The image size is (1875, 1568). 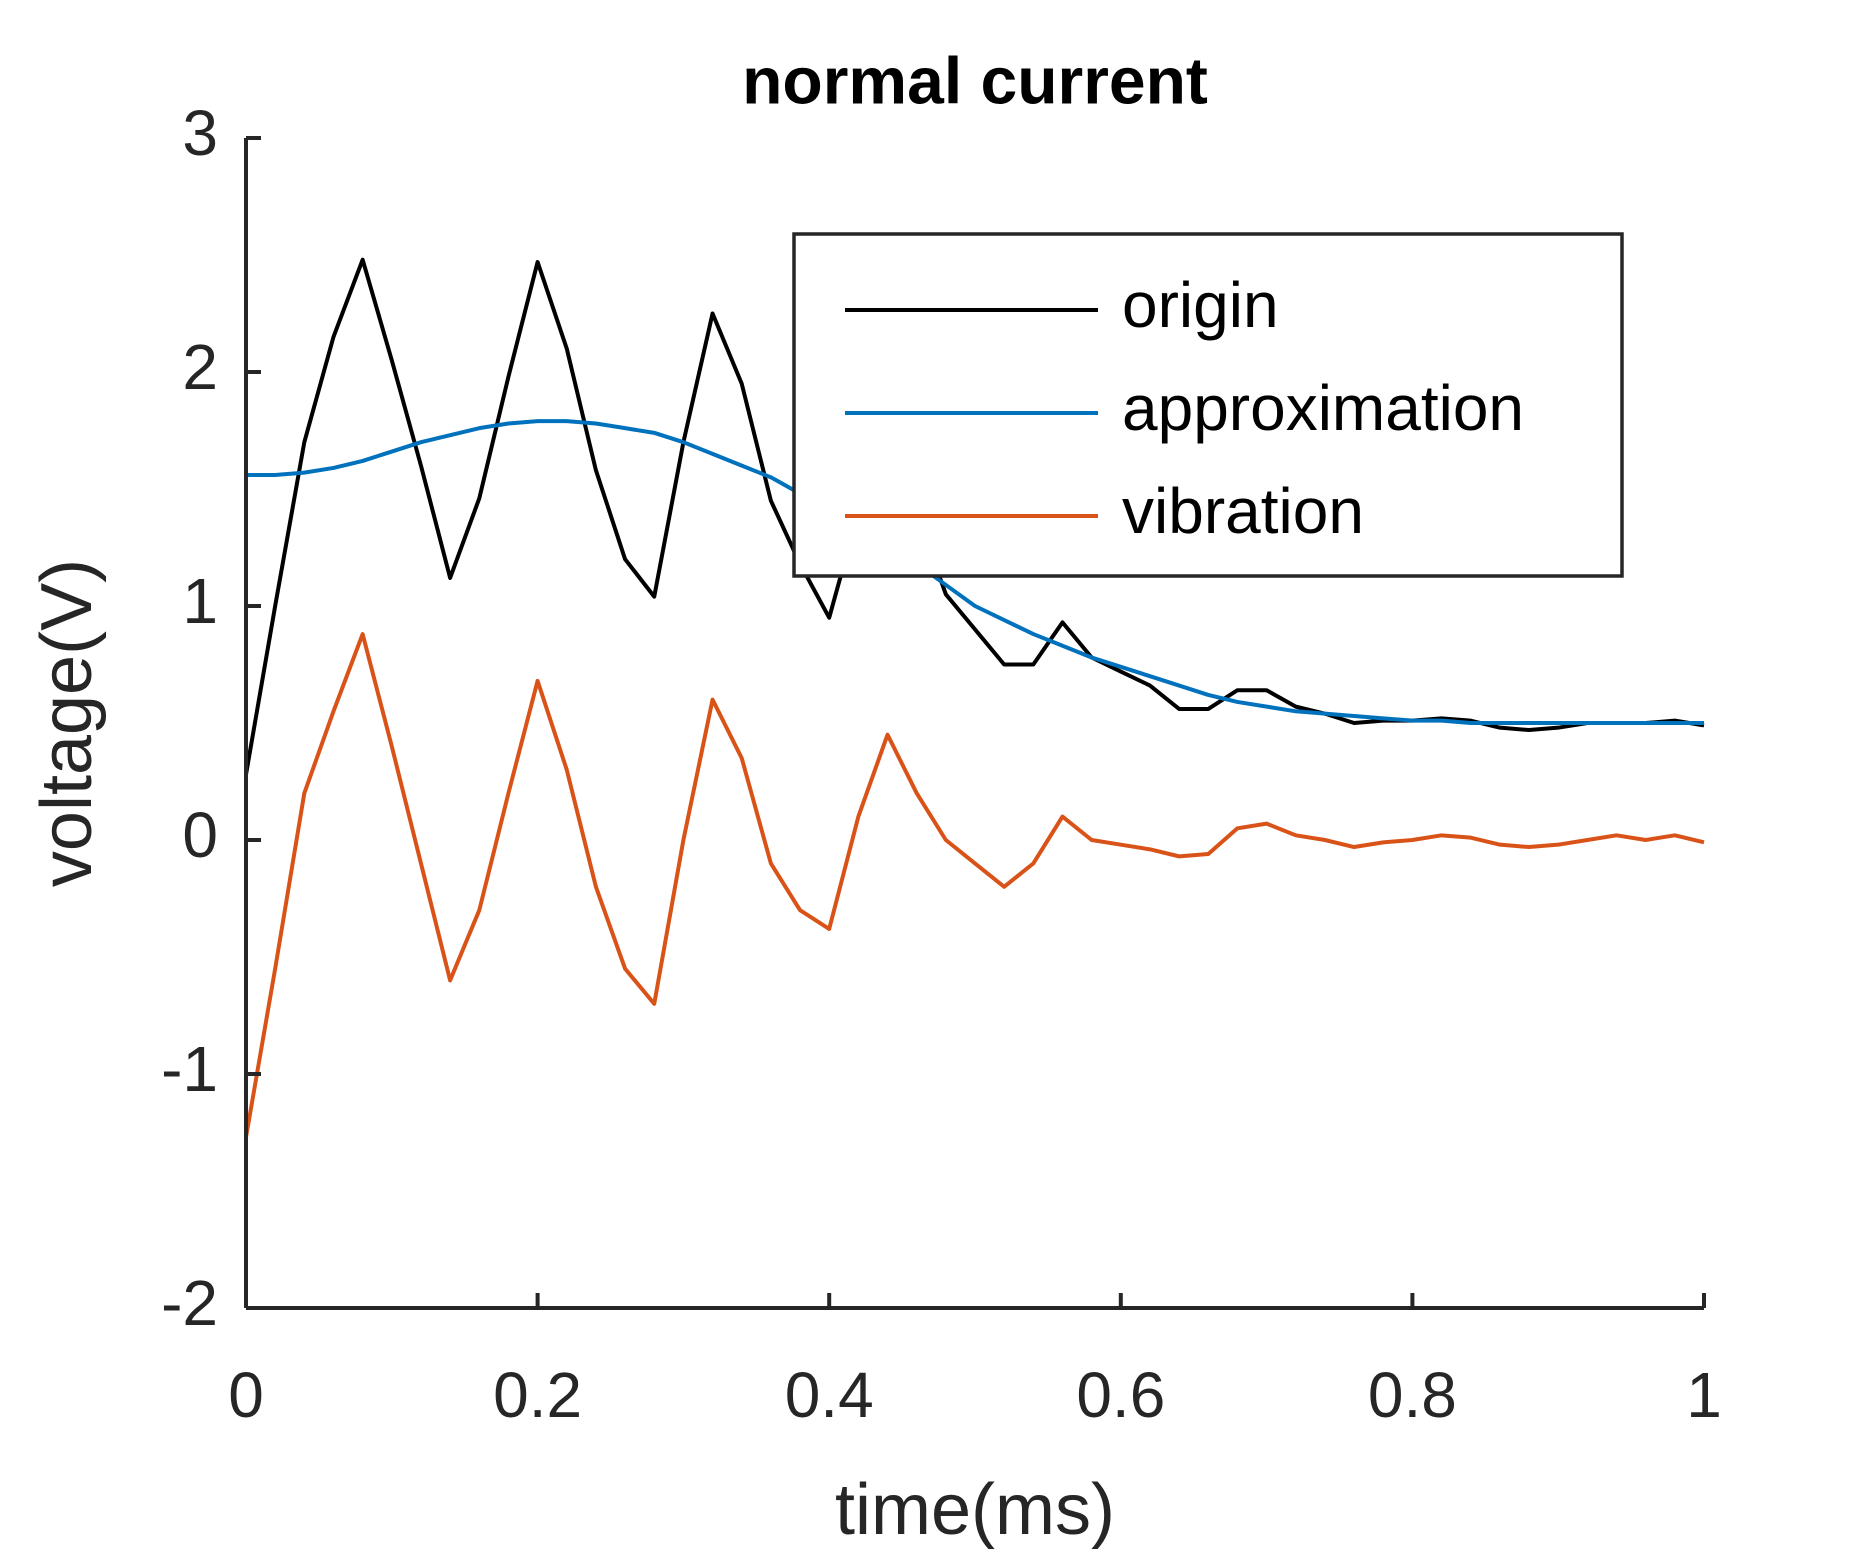 I want to click on x-axis-label: time(ms), so click(x=975, y=1510).